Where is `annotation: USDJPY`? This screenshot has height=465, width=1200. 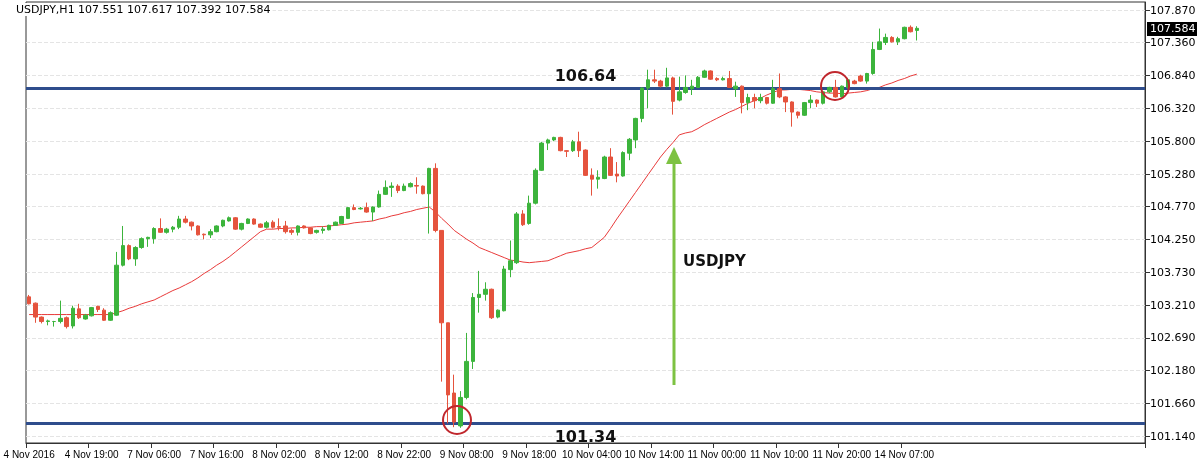
annotation: USDJPY is located at coordinates (715, 260).